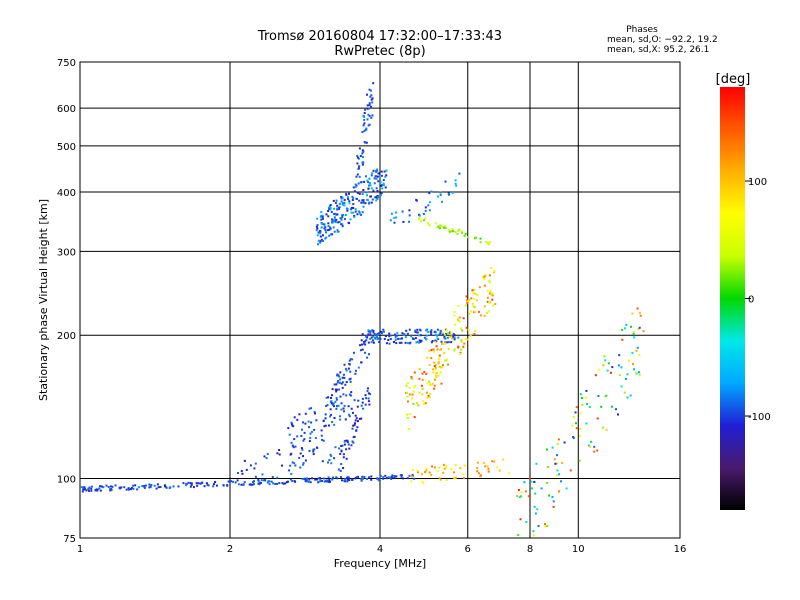 The width and height of the screenshot is (800, 600). Describe the element at coordinates (66, 301) in the screenshot. I see `y-axis-ticks: 75 100 200 300 400 500 600 750` at that location.